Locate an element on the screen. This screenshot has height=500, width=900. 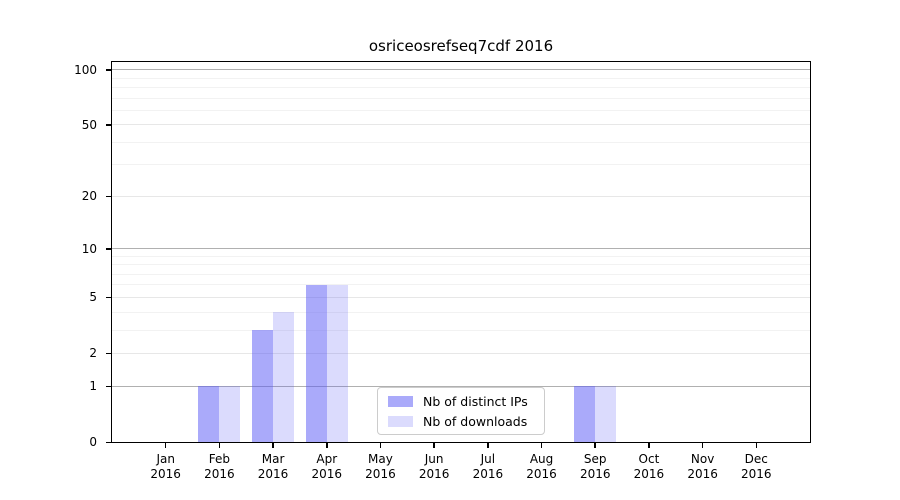
x-tick-label-dec: Dec 2016 is located at coordinates (756, 466).